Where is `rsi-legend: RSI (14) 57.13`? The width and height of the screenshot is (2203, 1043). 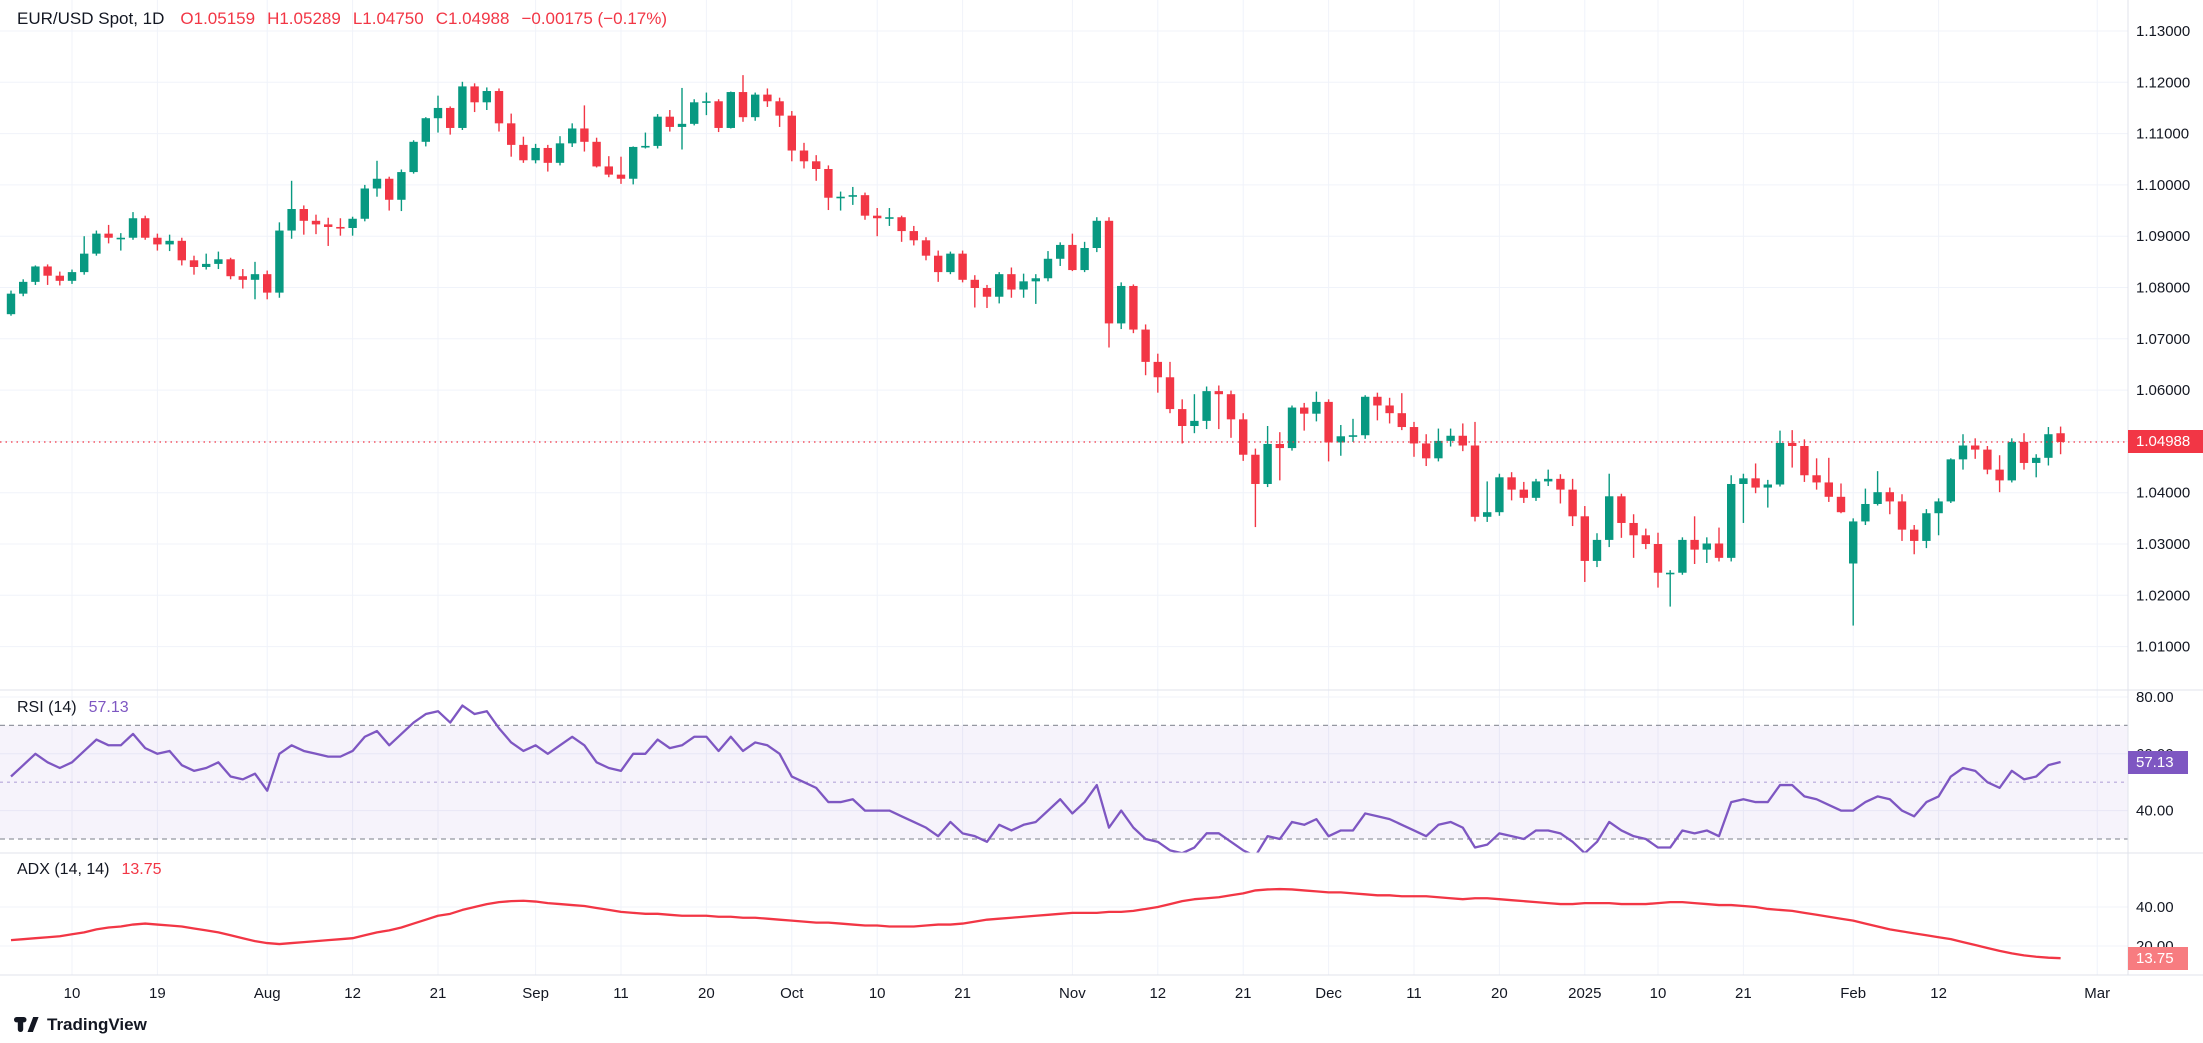
rsi-legend: RSI (14) 57.13 is located at coordinates (73, 708).